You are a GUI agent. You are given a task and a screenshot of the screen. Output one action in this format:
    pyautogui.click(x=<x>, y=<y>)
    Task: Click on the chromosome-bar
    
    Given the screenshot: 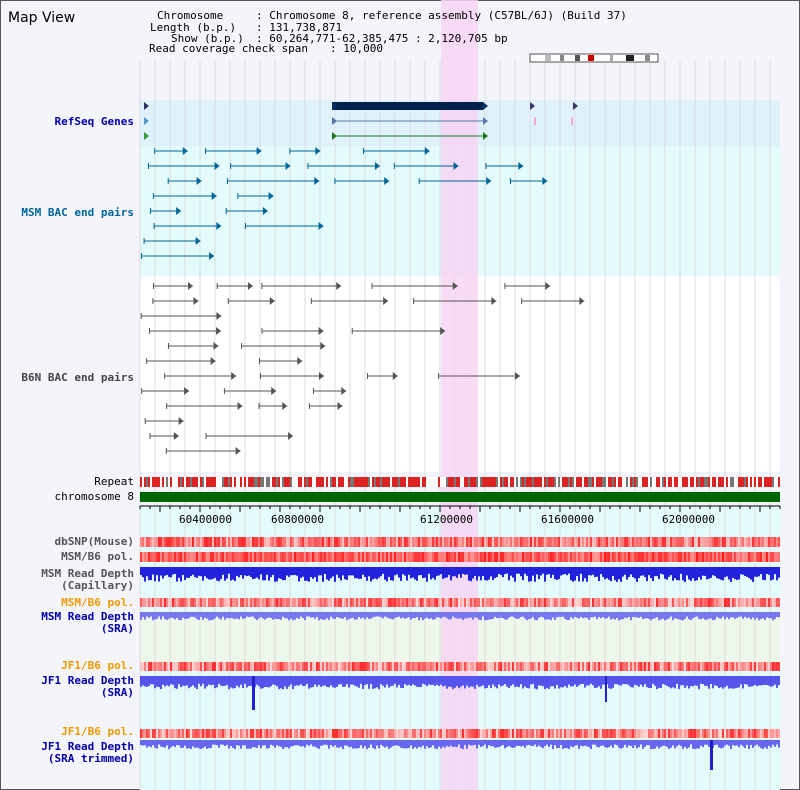 What is the action you would take?
    pyautogui.click(x=460, y=497)
    